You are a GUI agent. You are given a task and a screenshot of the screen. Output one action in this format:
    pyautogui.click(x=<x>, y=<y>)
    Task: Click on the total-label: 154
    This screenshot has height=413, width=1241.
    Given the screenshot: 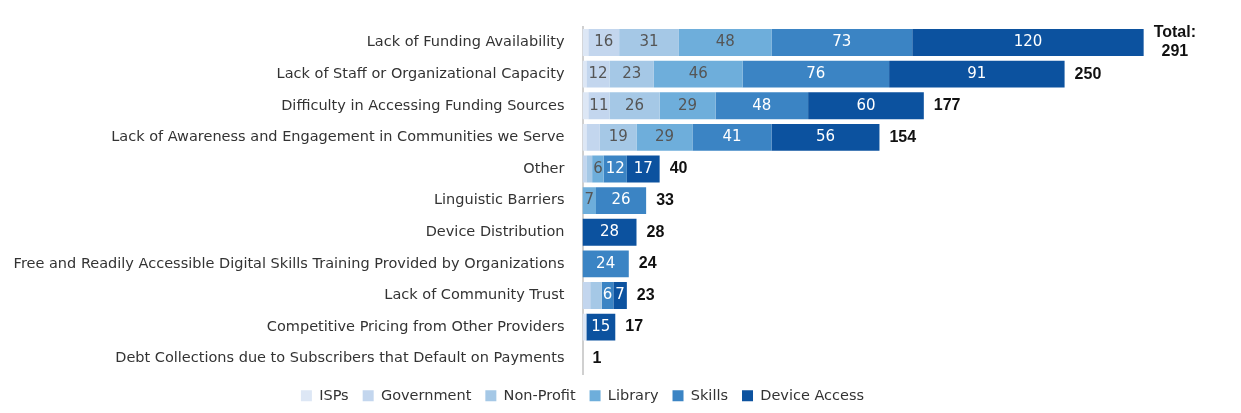 What is the action you would take?
    pyautogui.click(x=903, y=136)
    